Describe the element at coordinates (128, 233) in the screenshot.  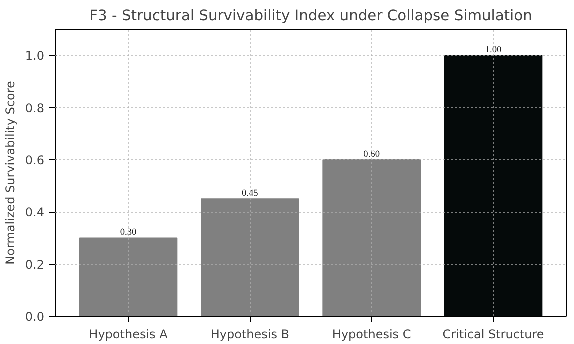
I see `data-label: 0.30` at that location.